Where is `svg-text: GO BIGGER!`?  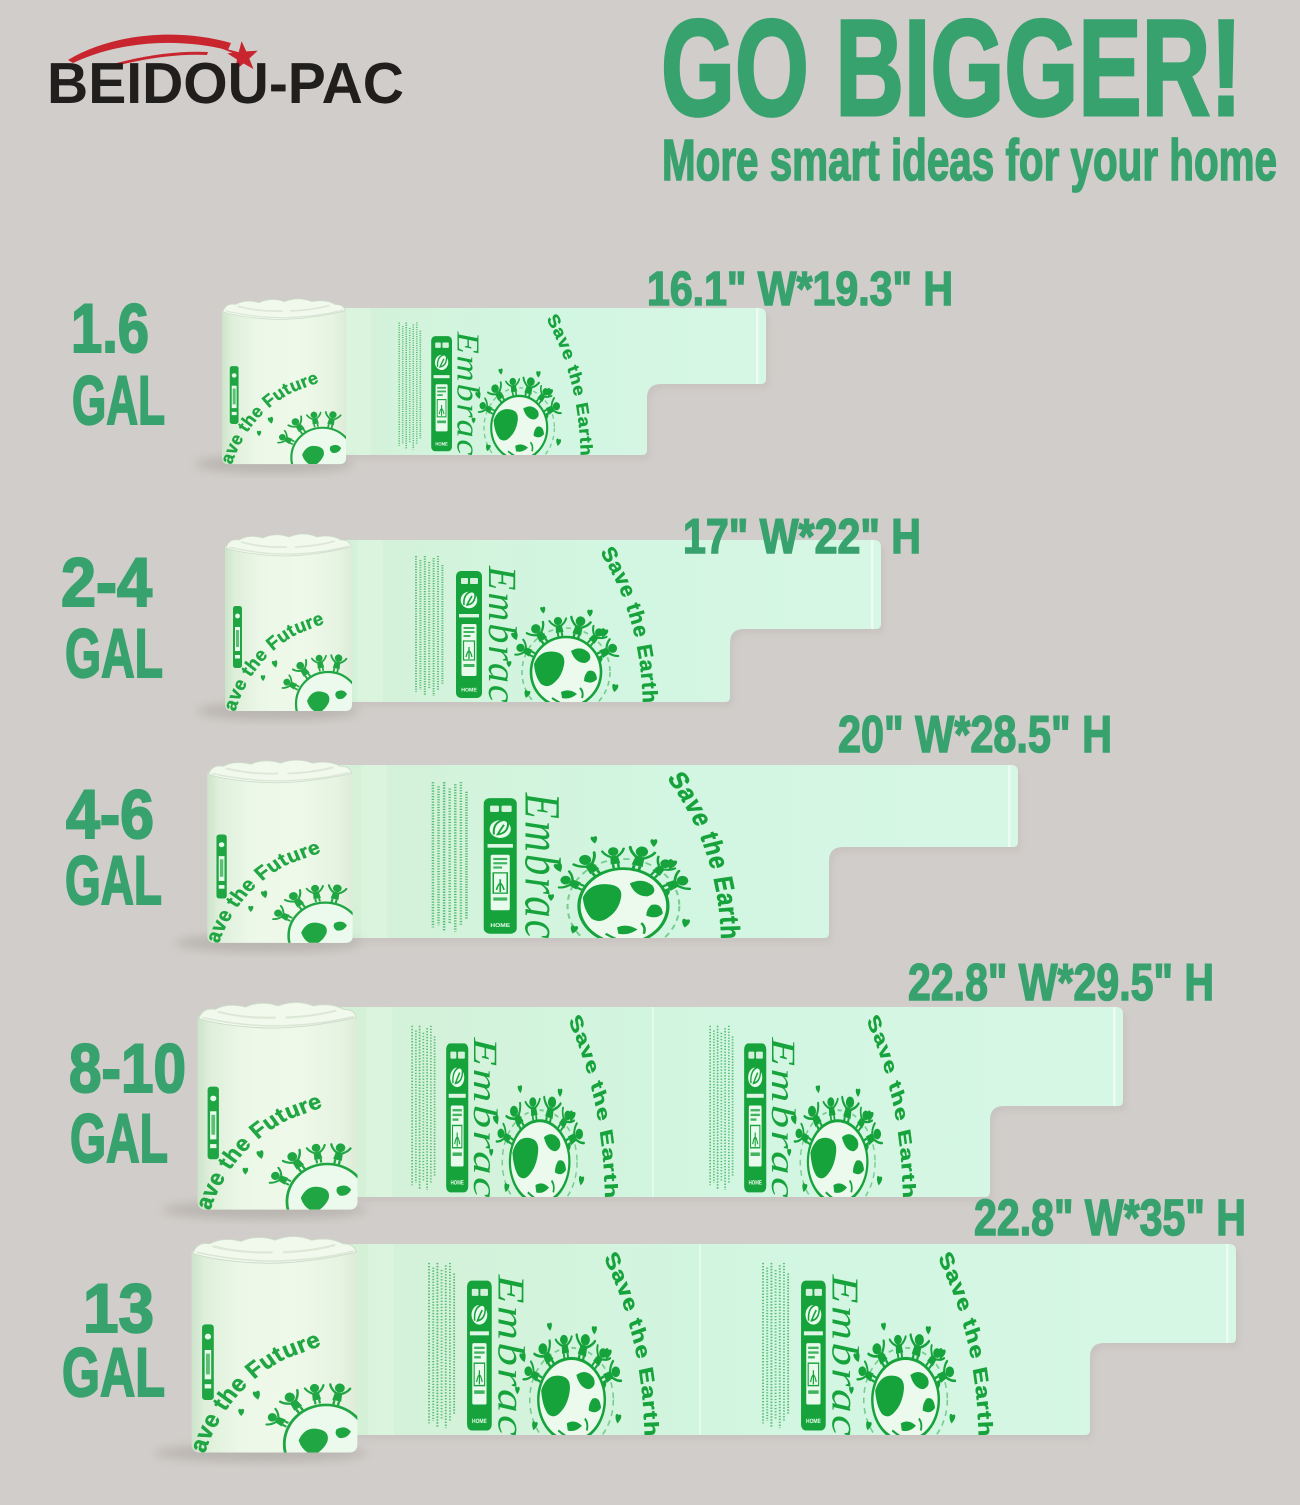
svg-text: GO BIGGER! is located at coordinates (951, 72).